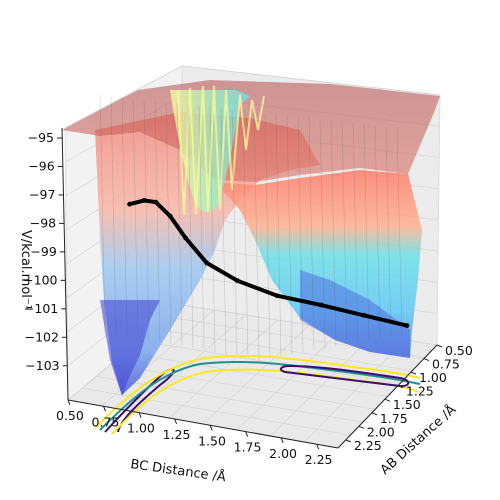  Describe the element at coordinates (459, 350) in the screenshot. I see `y-tick-label: 0.50` at that location.